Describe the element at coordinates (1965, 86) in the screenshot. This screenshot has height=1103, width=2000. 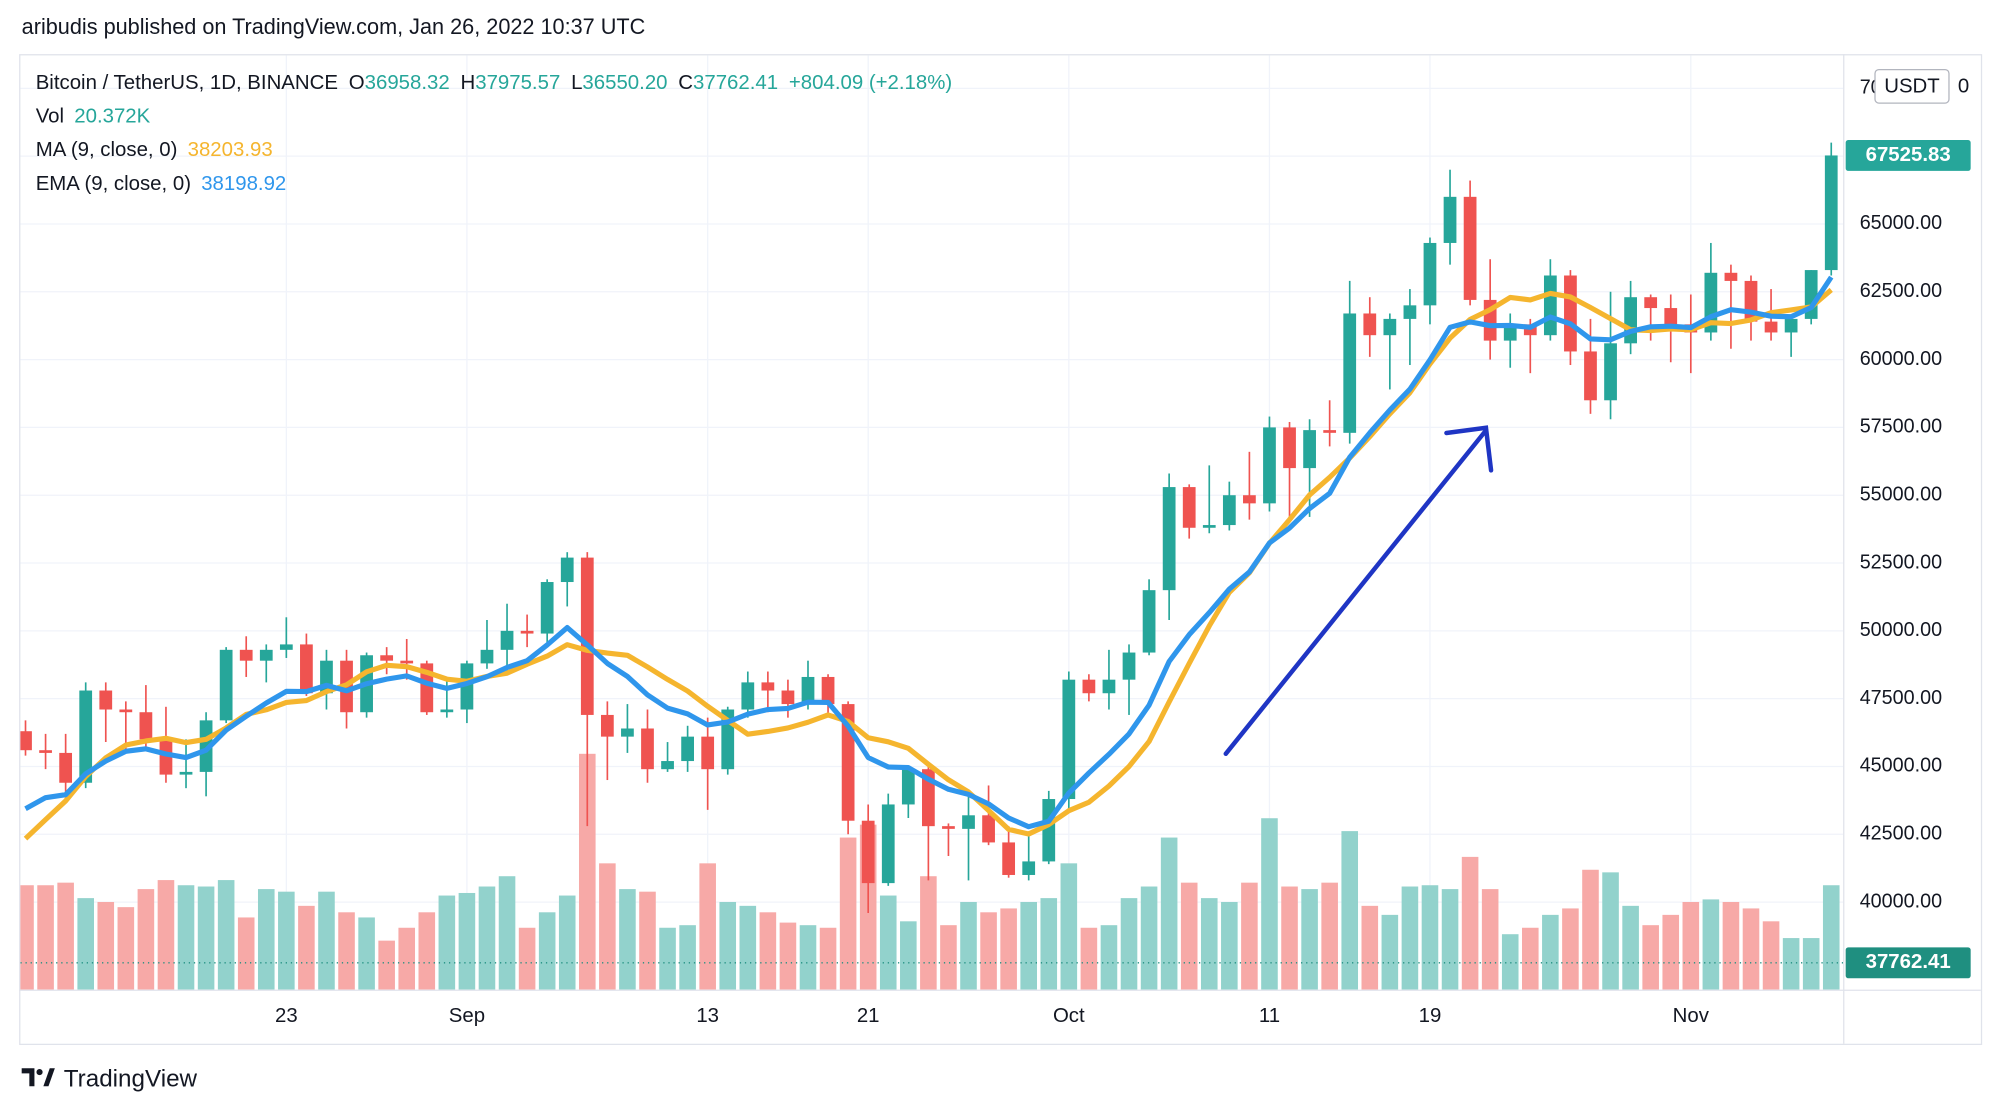
I see `badge-mask` at that location.